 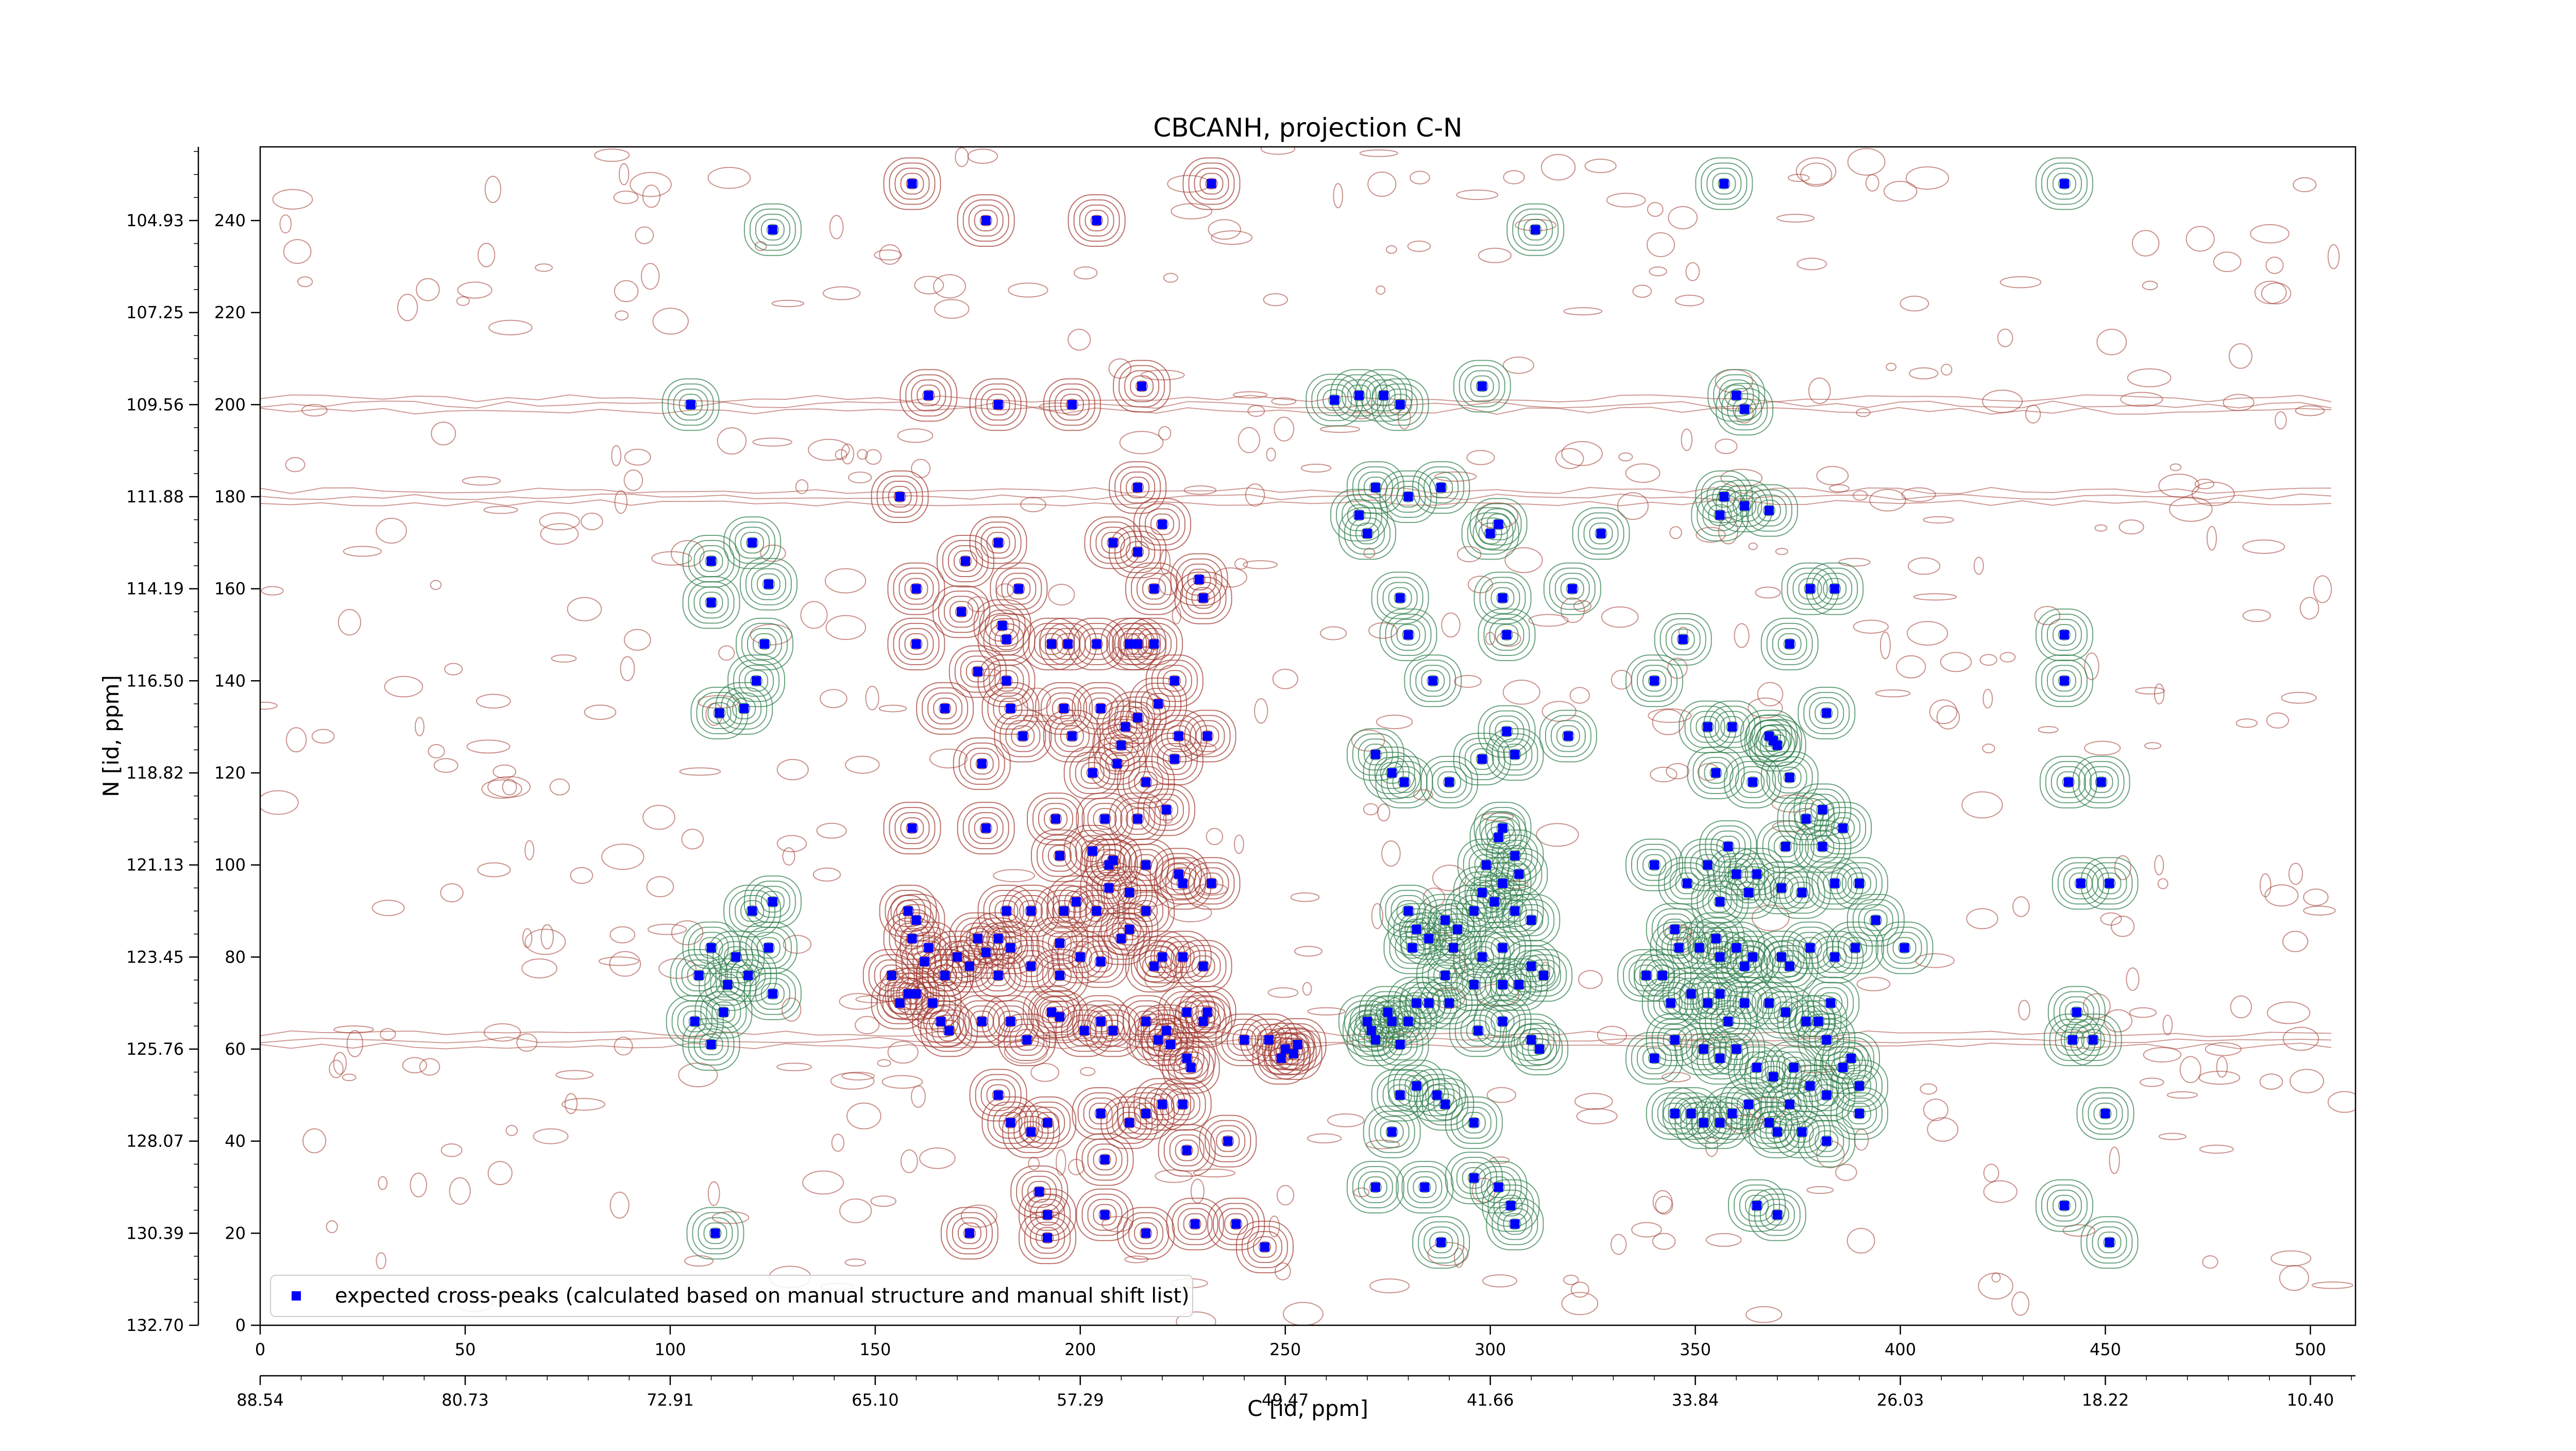 I want to click on y-ppm-tick-label: 104.93, so click(x=155, y=220).